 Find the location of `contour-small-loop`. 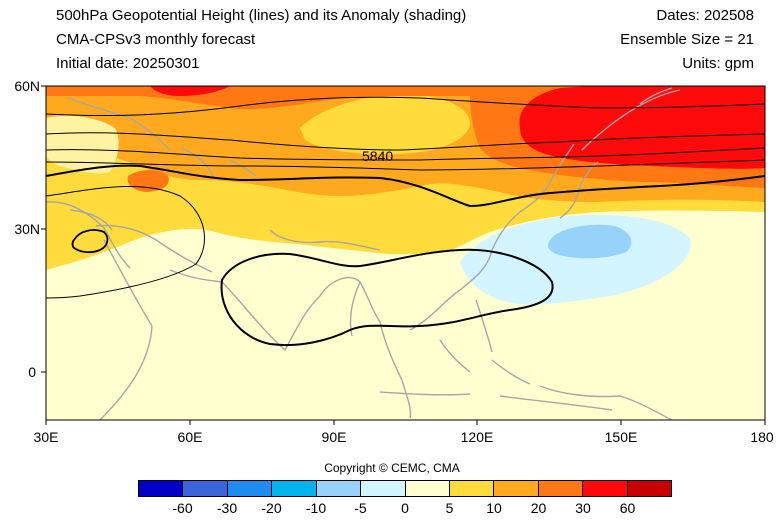

contour-small-loop is located at coordinates (90, 241).